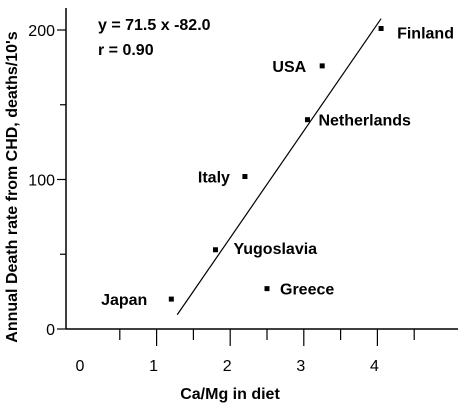 The height and width of the screenshot is (405, 458). I want to click on y-tick-label: 0, so click(50, 330).